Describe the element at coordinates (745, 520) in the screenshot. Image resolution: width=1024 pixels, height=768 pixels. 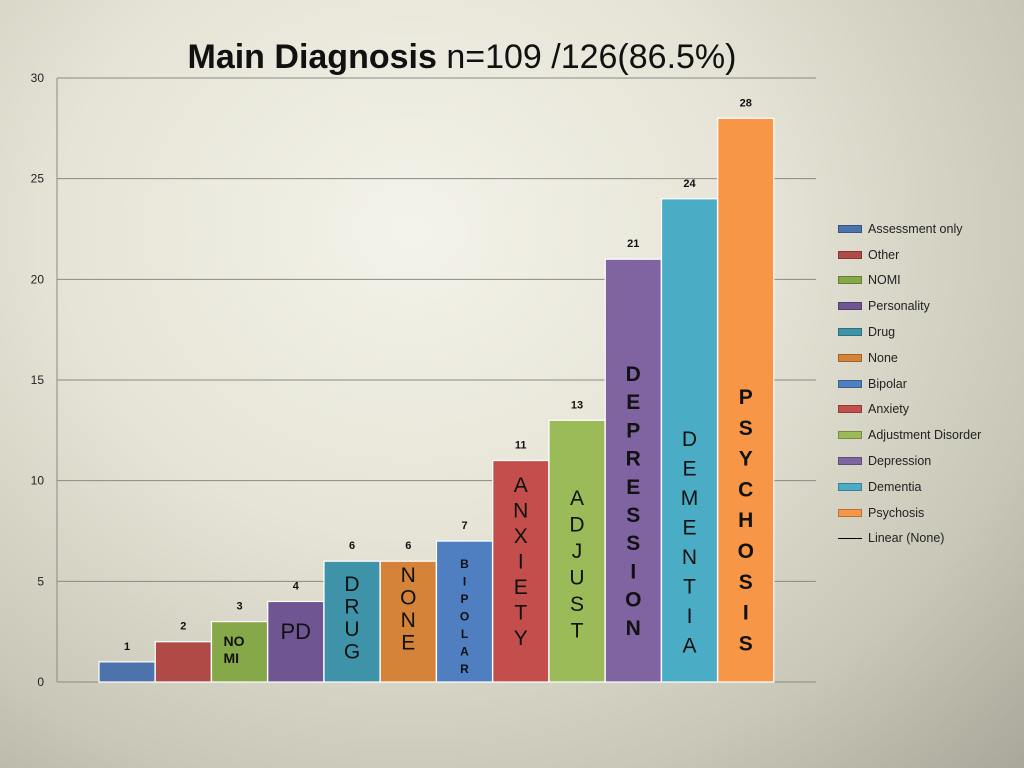
I see `bar-label-letter: H` at that location.